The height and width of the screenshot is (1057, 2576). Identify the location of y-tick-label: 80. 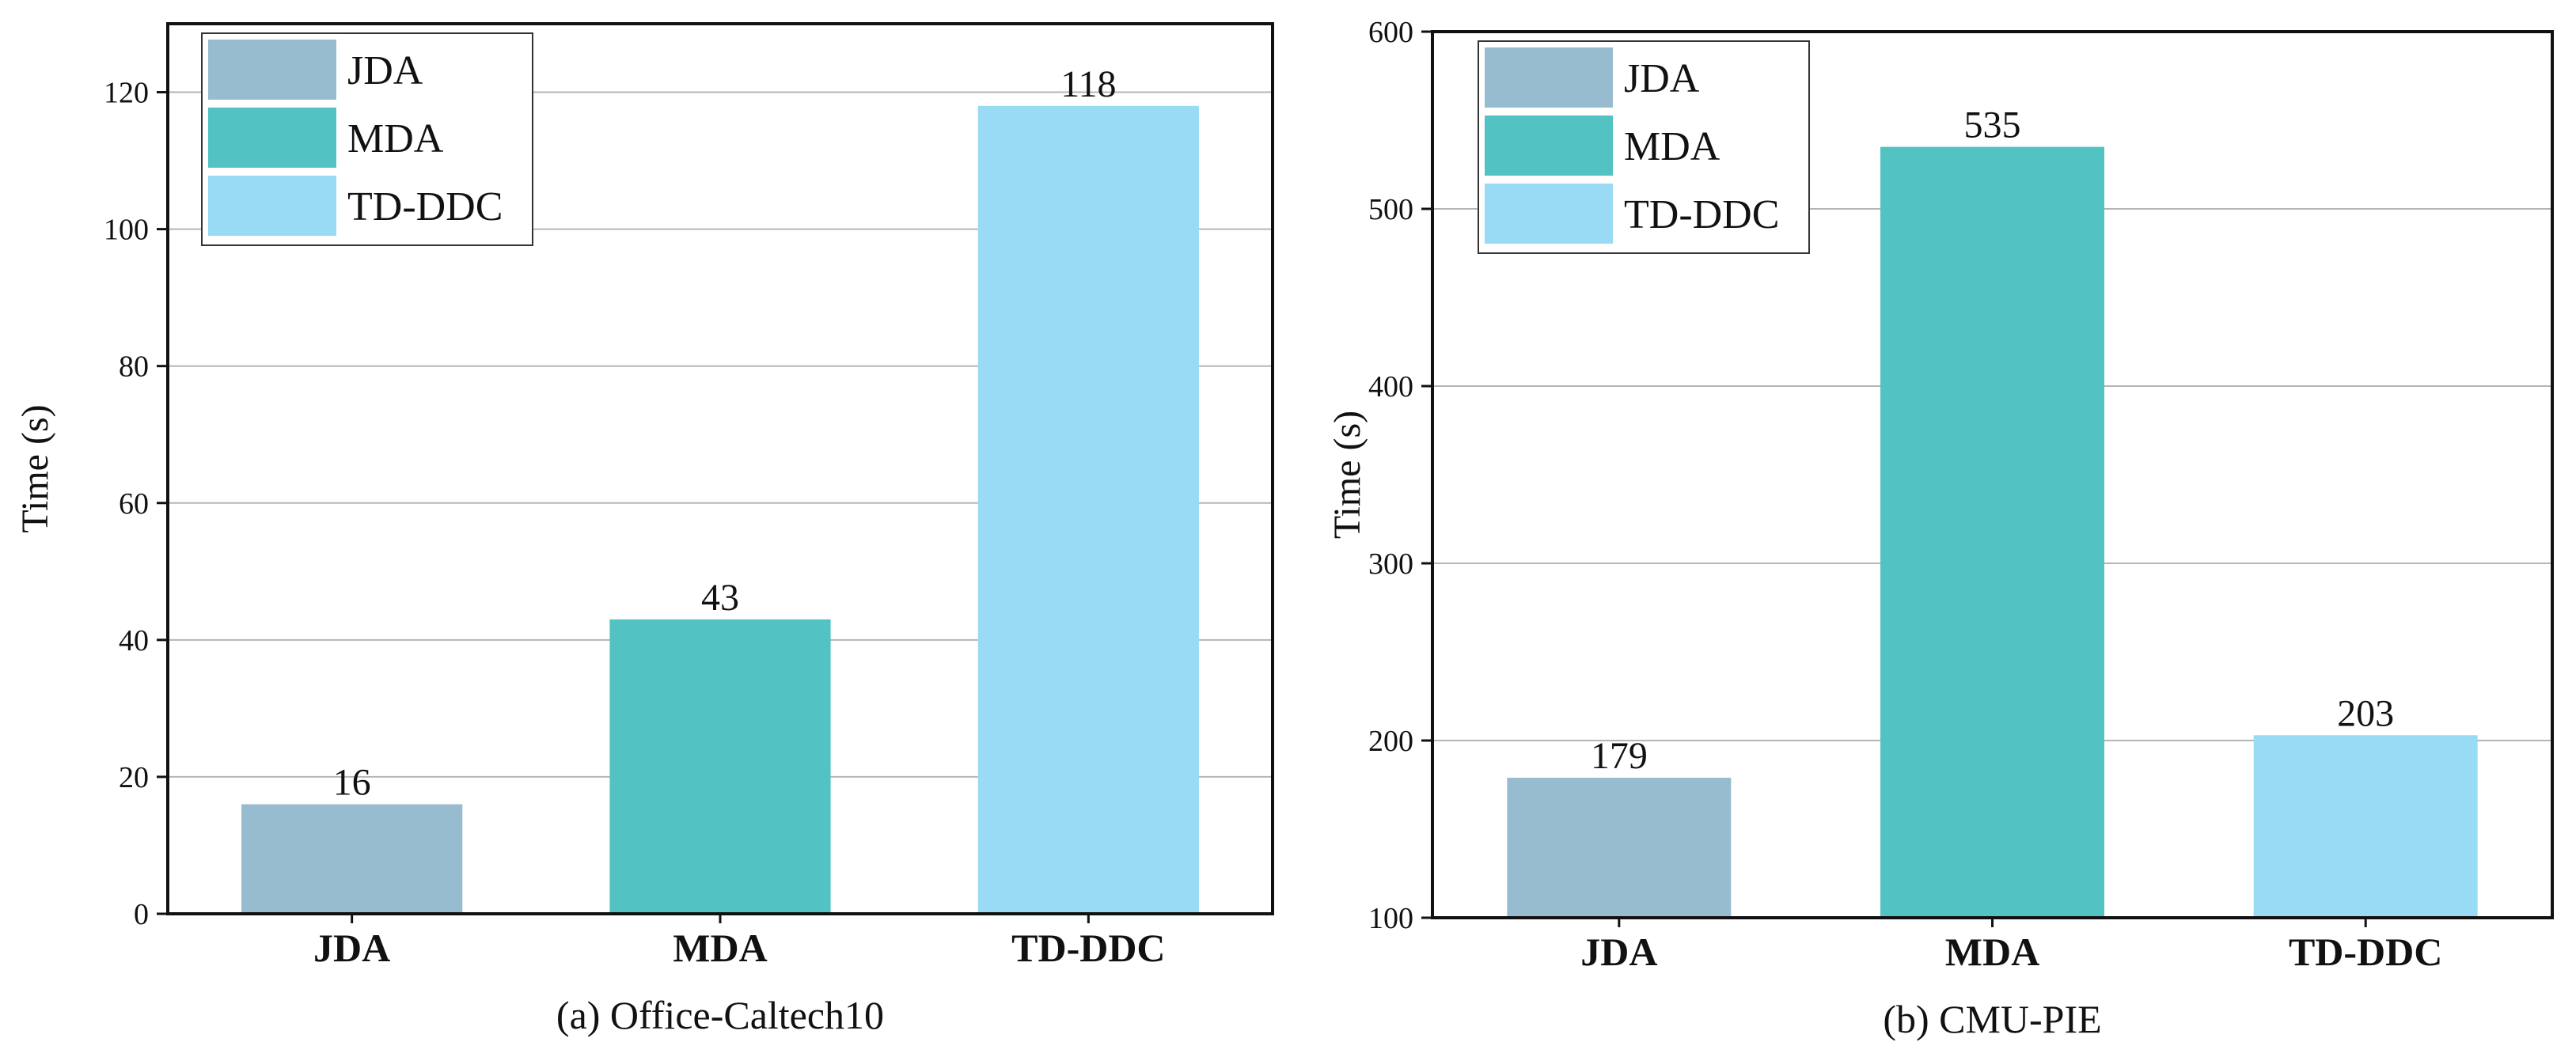
(134, 367).